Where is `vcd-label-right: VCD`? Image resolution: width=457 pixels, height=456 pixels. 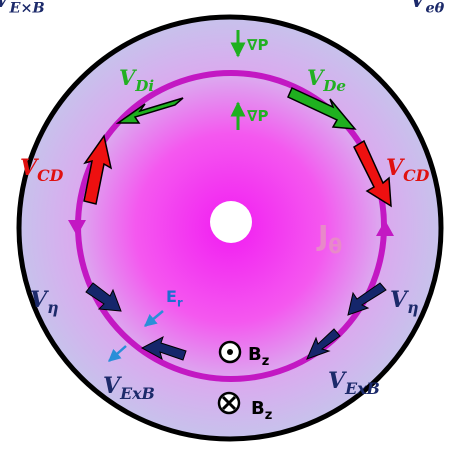 vcd-label-right: VCD is located at coordinates (408, 170).